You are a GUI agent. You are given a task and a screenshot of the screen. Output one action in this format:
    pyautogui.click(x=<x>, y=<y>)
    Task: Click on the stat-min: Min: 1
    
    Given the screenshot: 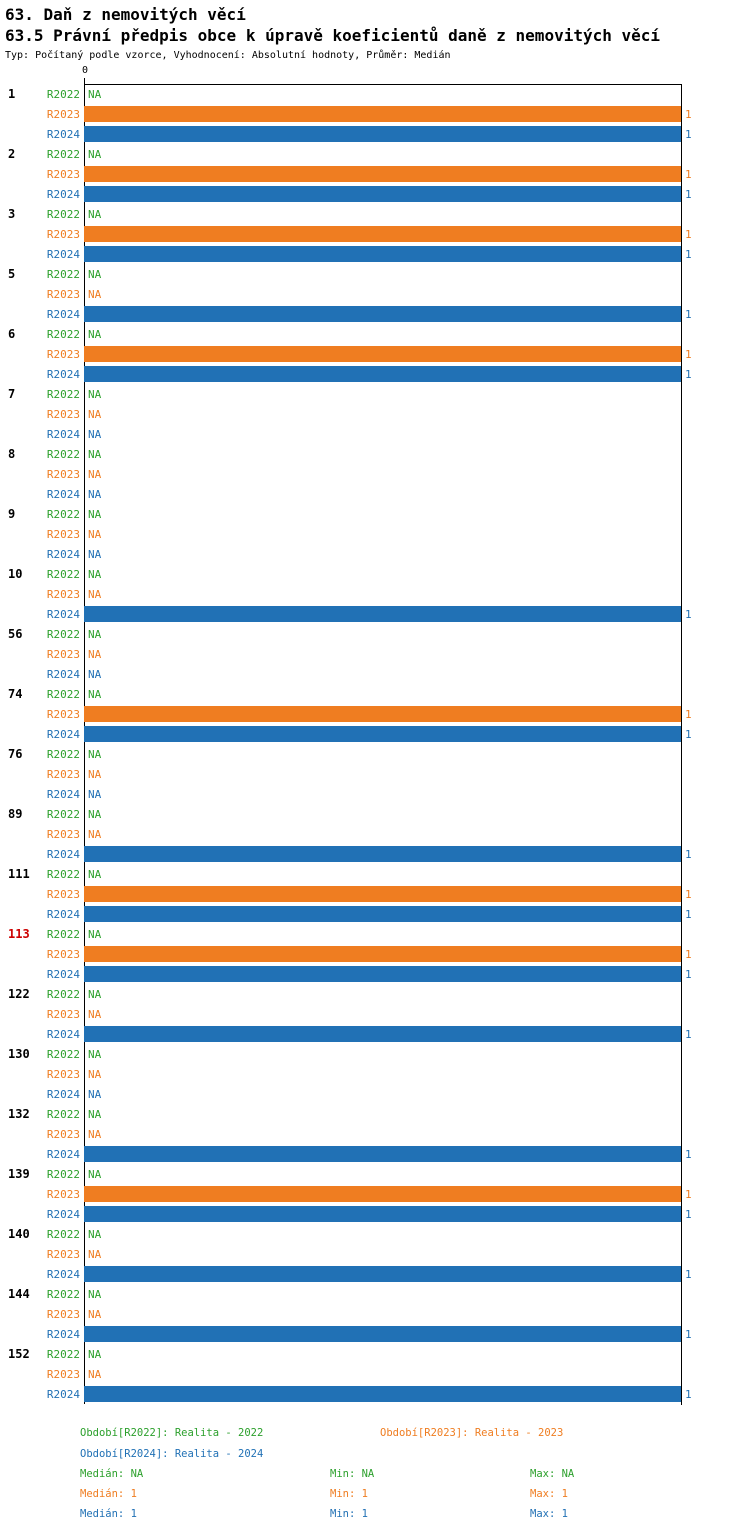 What is the action you would take?
    pyautogui.click(x=349, y=1514)
    